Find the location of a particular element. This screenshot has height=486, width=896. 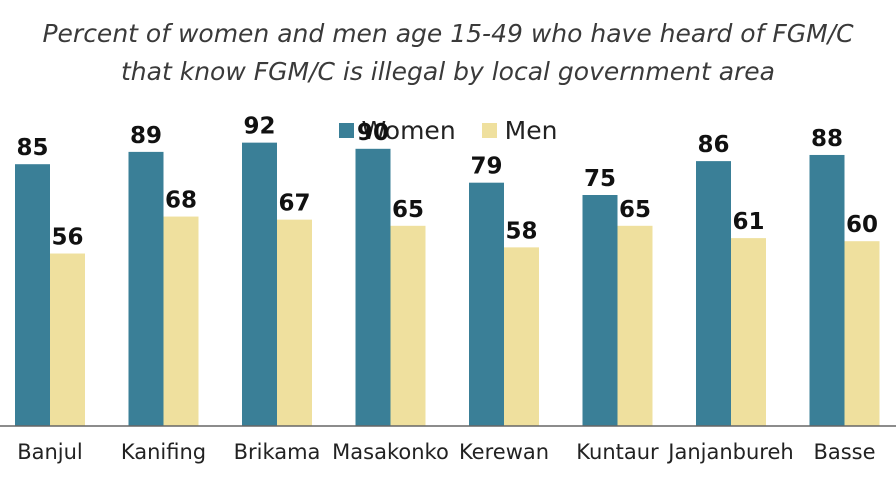

bar-women-brikama is located at coordinates (259, 284).